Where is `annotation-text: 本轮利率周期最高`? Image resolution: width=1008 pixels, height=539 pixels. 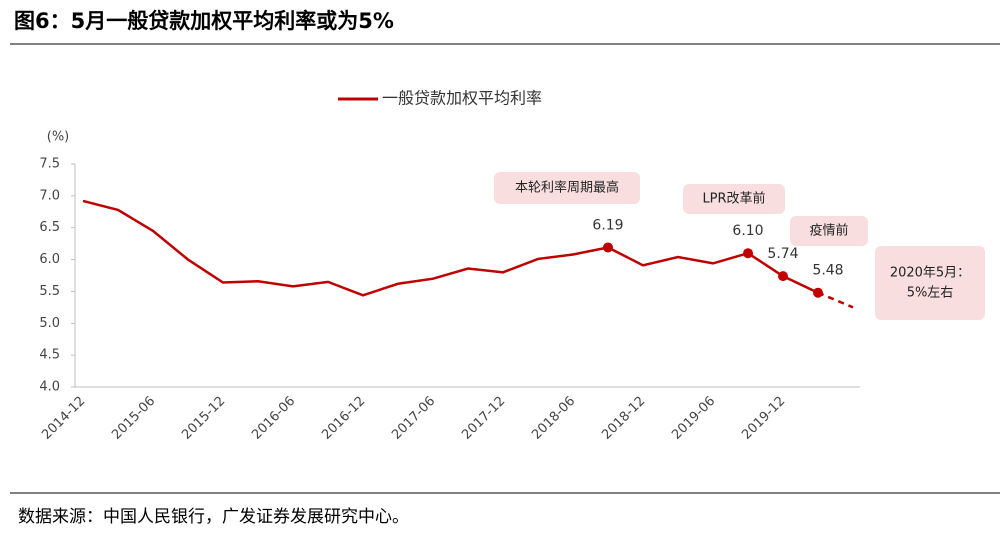
annotation-text: 本轮利率周期最高 is located at coordinates (567, 188).